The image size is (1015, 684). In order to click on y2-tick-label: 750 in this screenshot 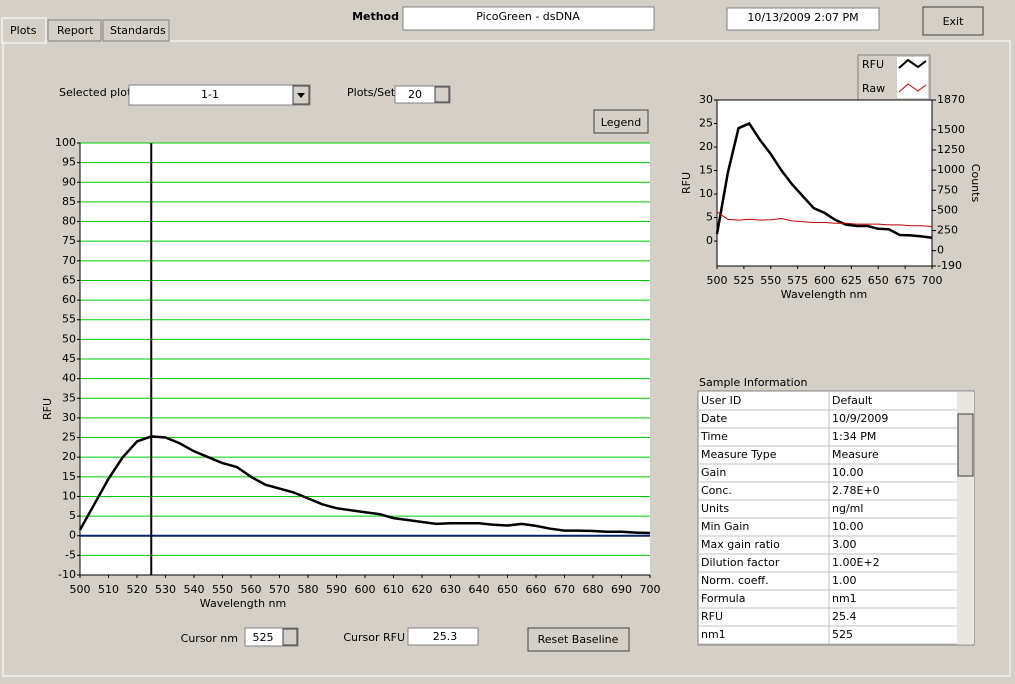, I will do `click(947, 189)`.